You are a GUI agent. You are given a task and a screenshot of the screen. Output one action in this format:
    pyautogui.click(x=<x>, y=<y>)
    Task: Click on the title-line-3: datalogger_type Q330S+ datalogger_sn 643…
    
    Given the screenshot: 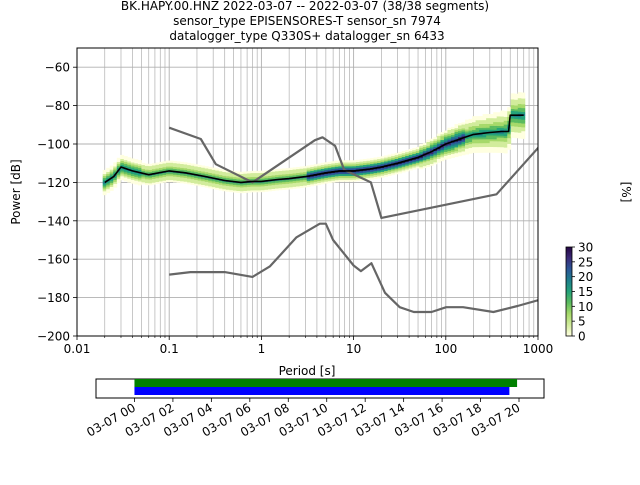 What is the action you would take?
    pyautogui.click(x=306, y=36)
    